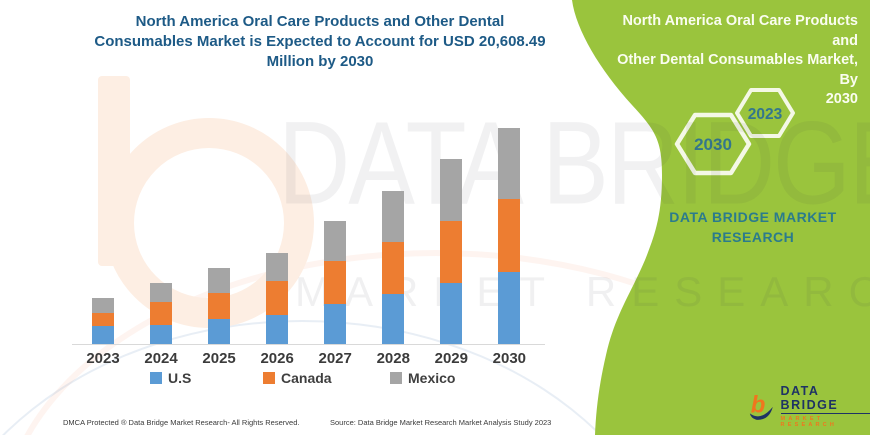  What do you see at coordinates (219, 280) in the screenshot?
I see `bar-segment-mexico-2025` at bounding box center [219, 280].